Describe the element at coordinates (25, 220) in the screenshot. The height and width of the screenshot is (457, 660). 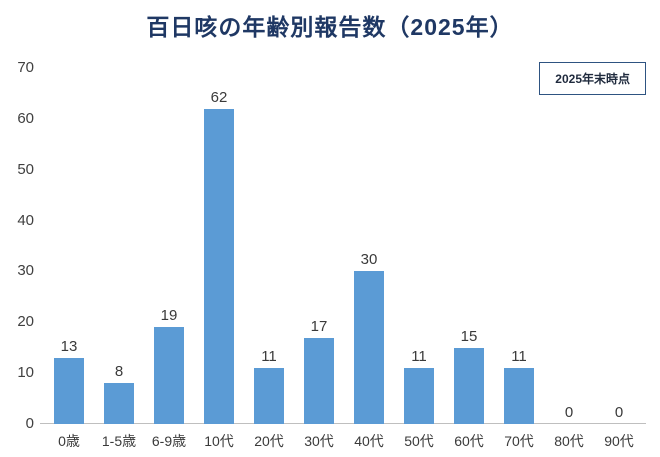
I see `y-tick-label: 40` at that location.